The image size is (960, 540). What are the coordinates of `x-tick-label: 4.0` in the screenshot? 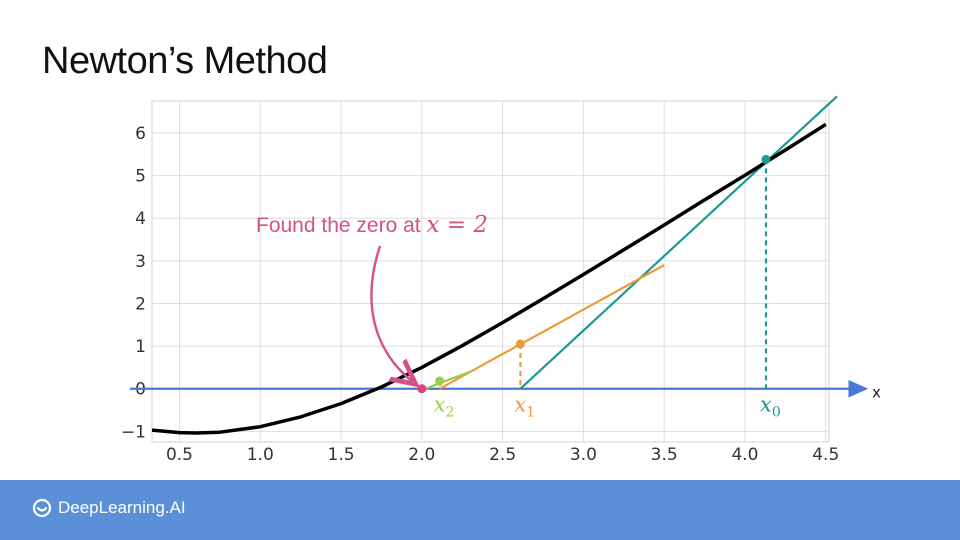 It's located at (744, 455).